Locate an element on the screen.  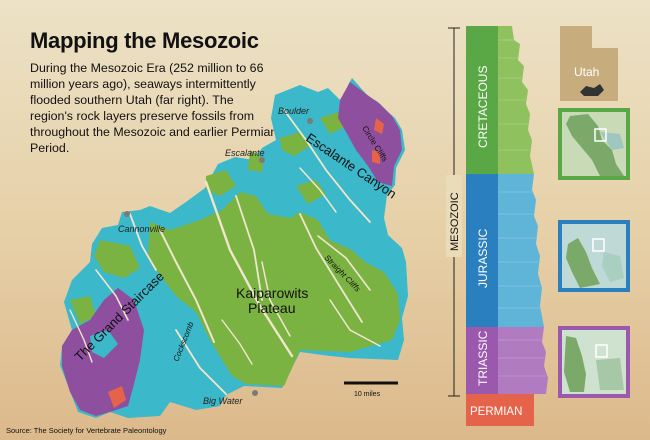
paleomap-triassic is located at coordinates (594, 362).